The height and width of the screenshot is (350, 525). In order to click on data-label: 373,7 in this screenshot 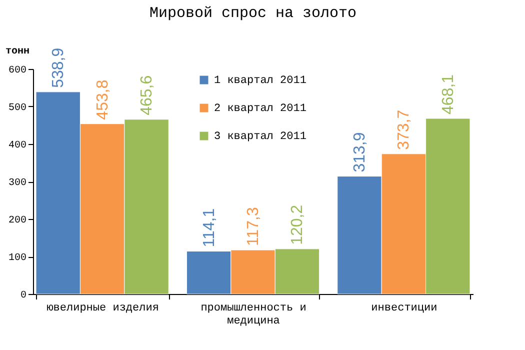, I will do `click(404, 130)`.